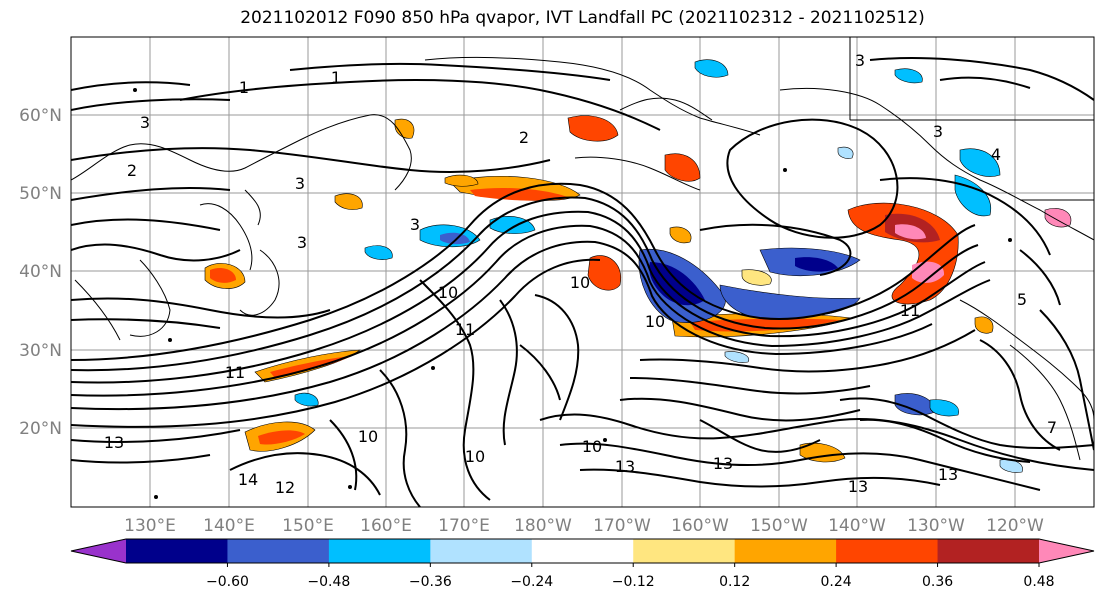 The image size is (1105, 601). Describe the element at coordinates (1015, 526) in the screenshot. I see `longitude-label: 120°W` at that location.